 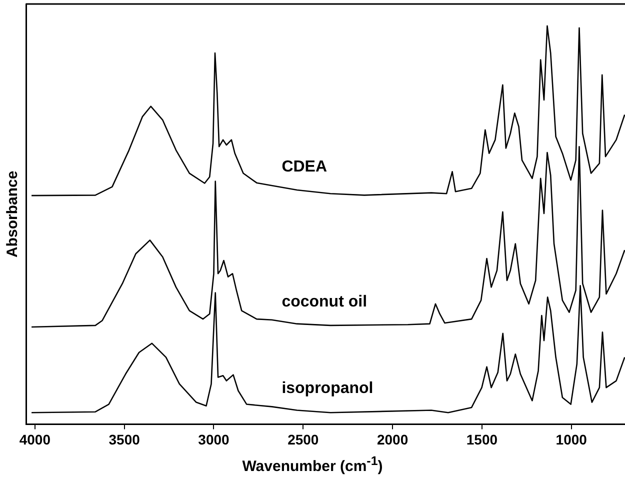 I want to click on x-tick-label: 4000, so click(x=35, y=439).